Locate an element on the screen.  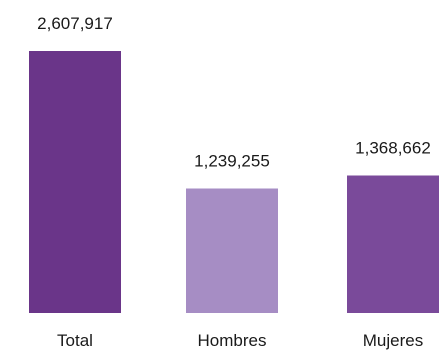
value-label-mujeres: 1,368,662 is located at coordinates (393, 147).